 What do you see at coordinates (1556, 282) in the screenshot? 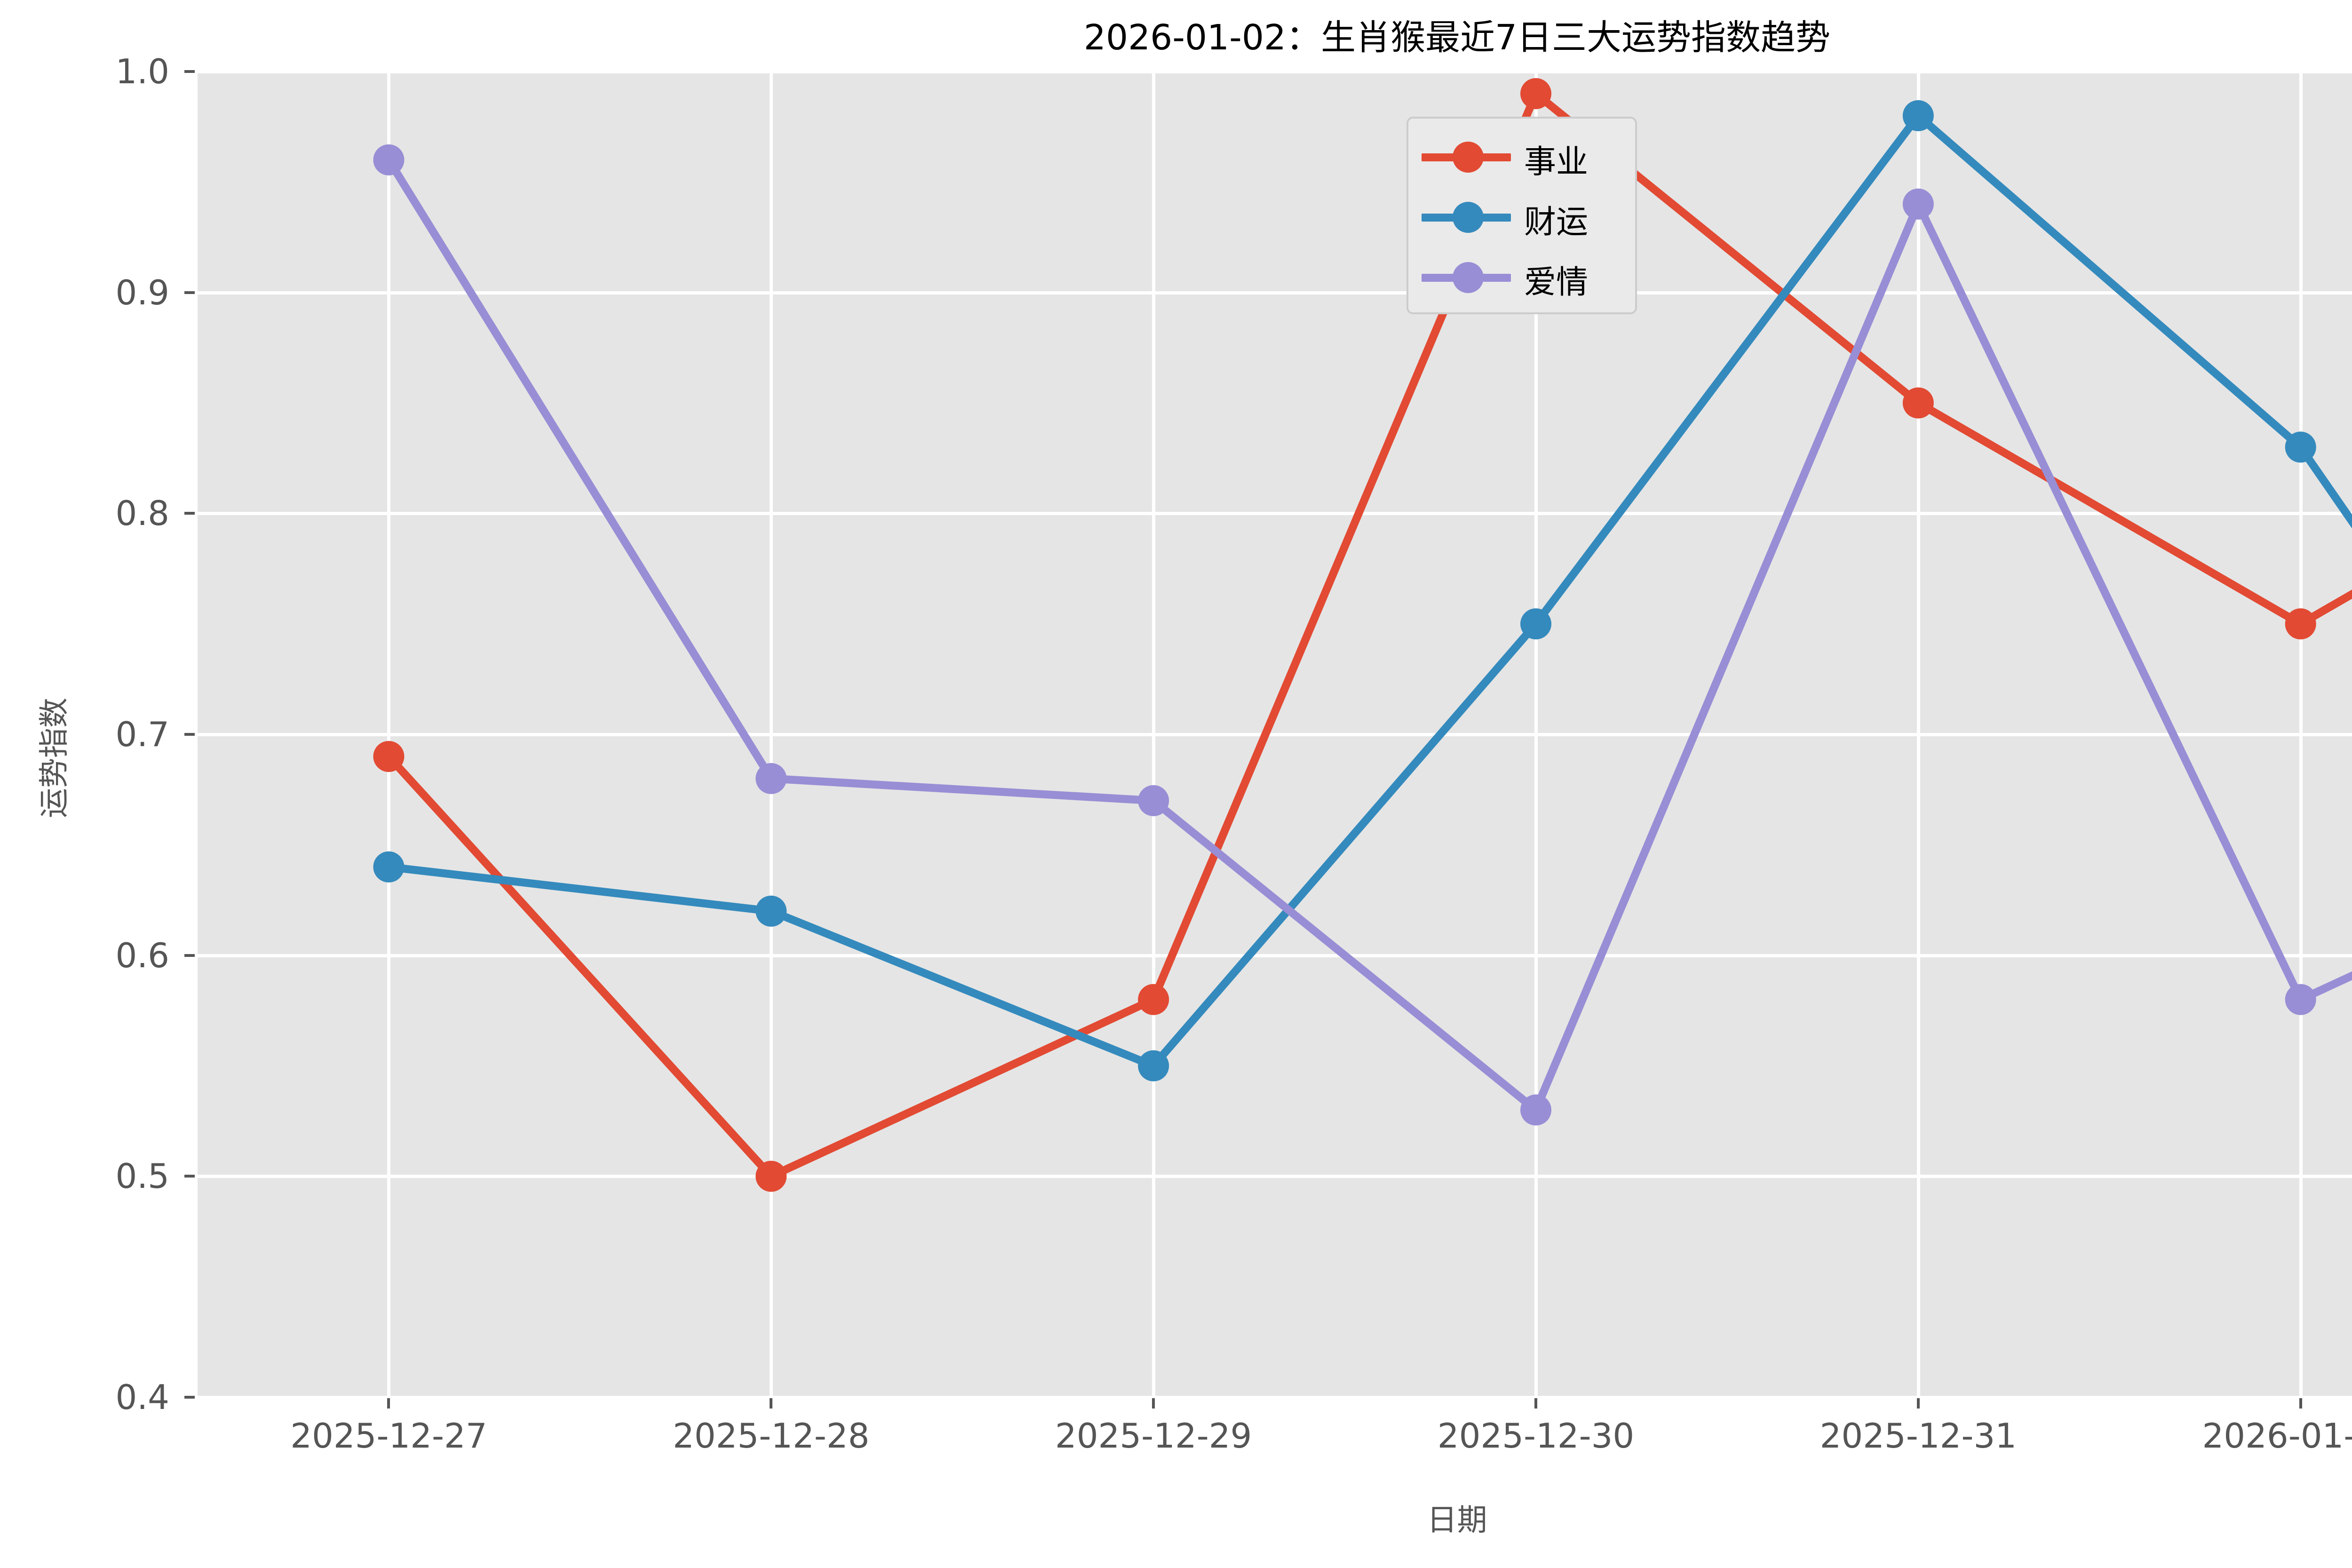
I see `legend-label: 爱情` at bounding box center [1556, 282].